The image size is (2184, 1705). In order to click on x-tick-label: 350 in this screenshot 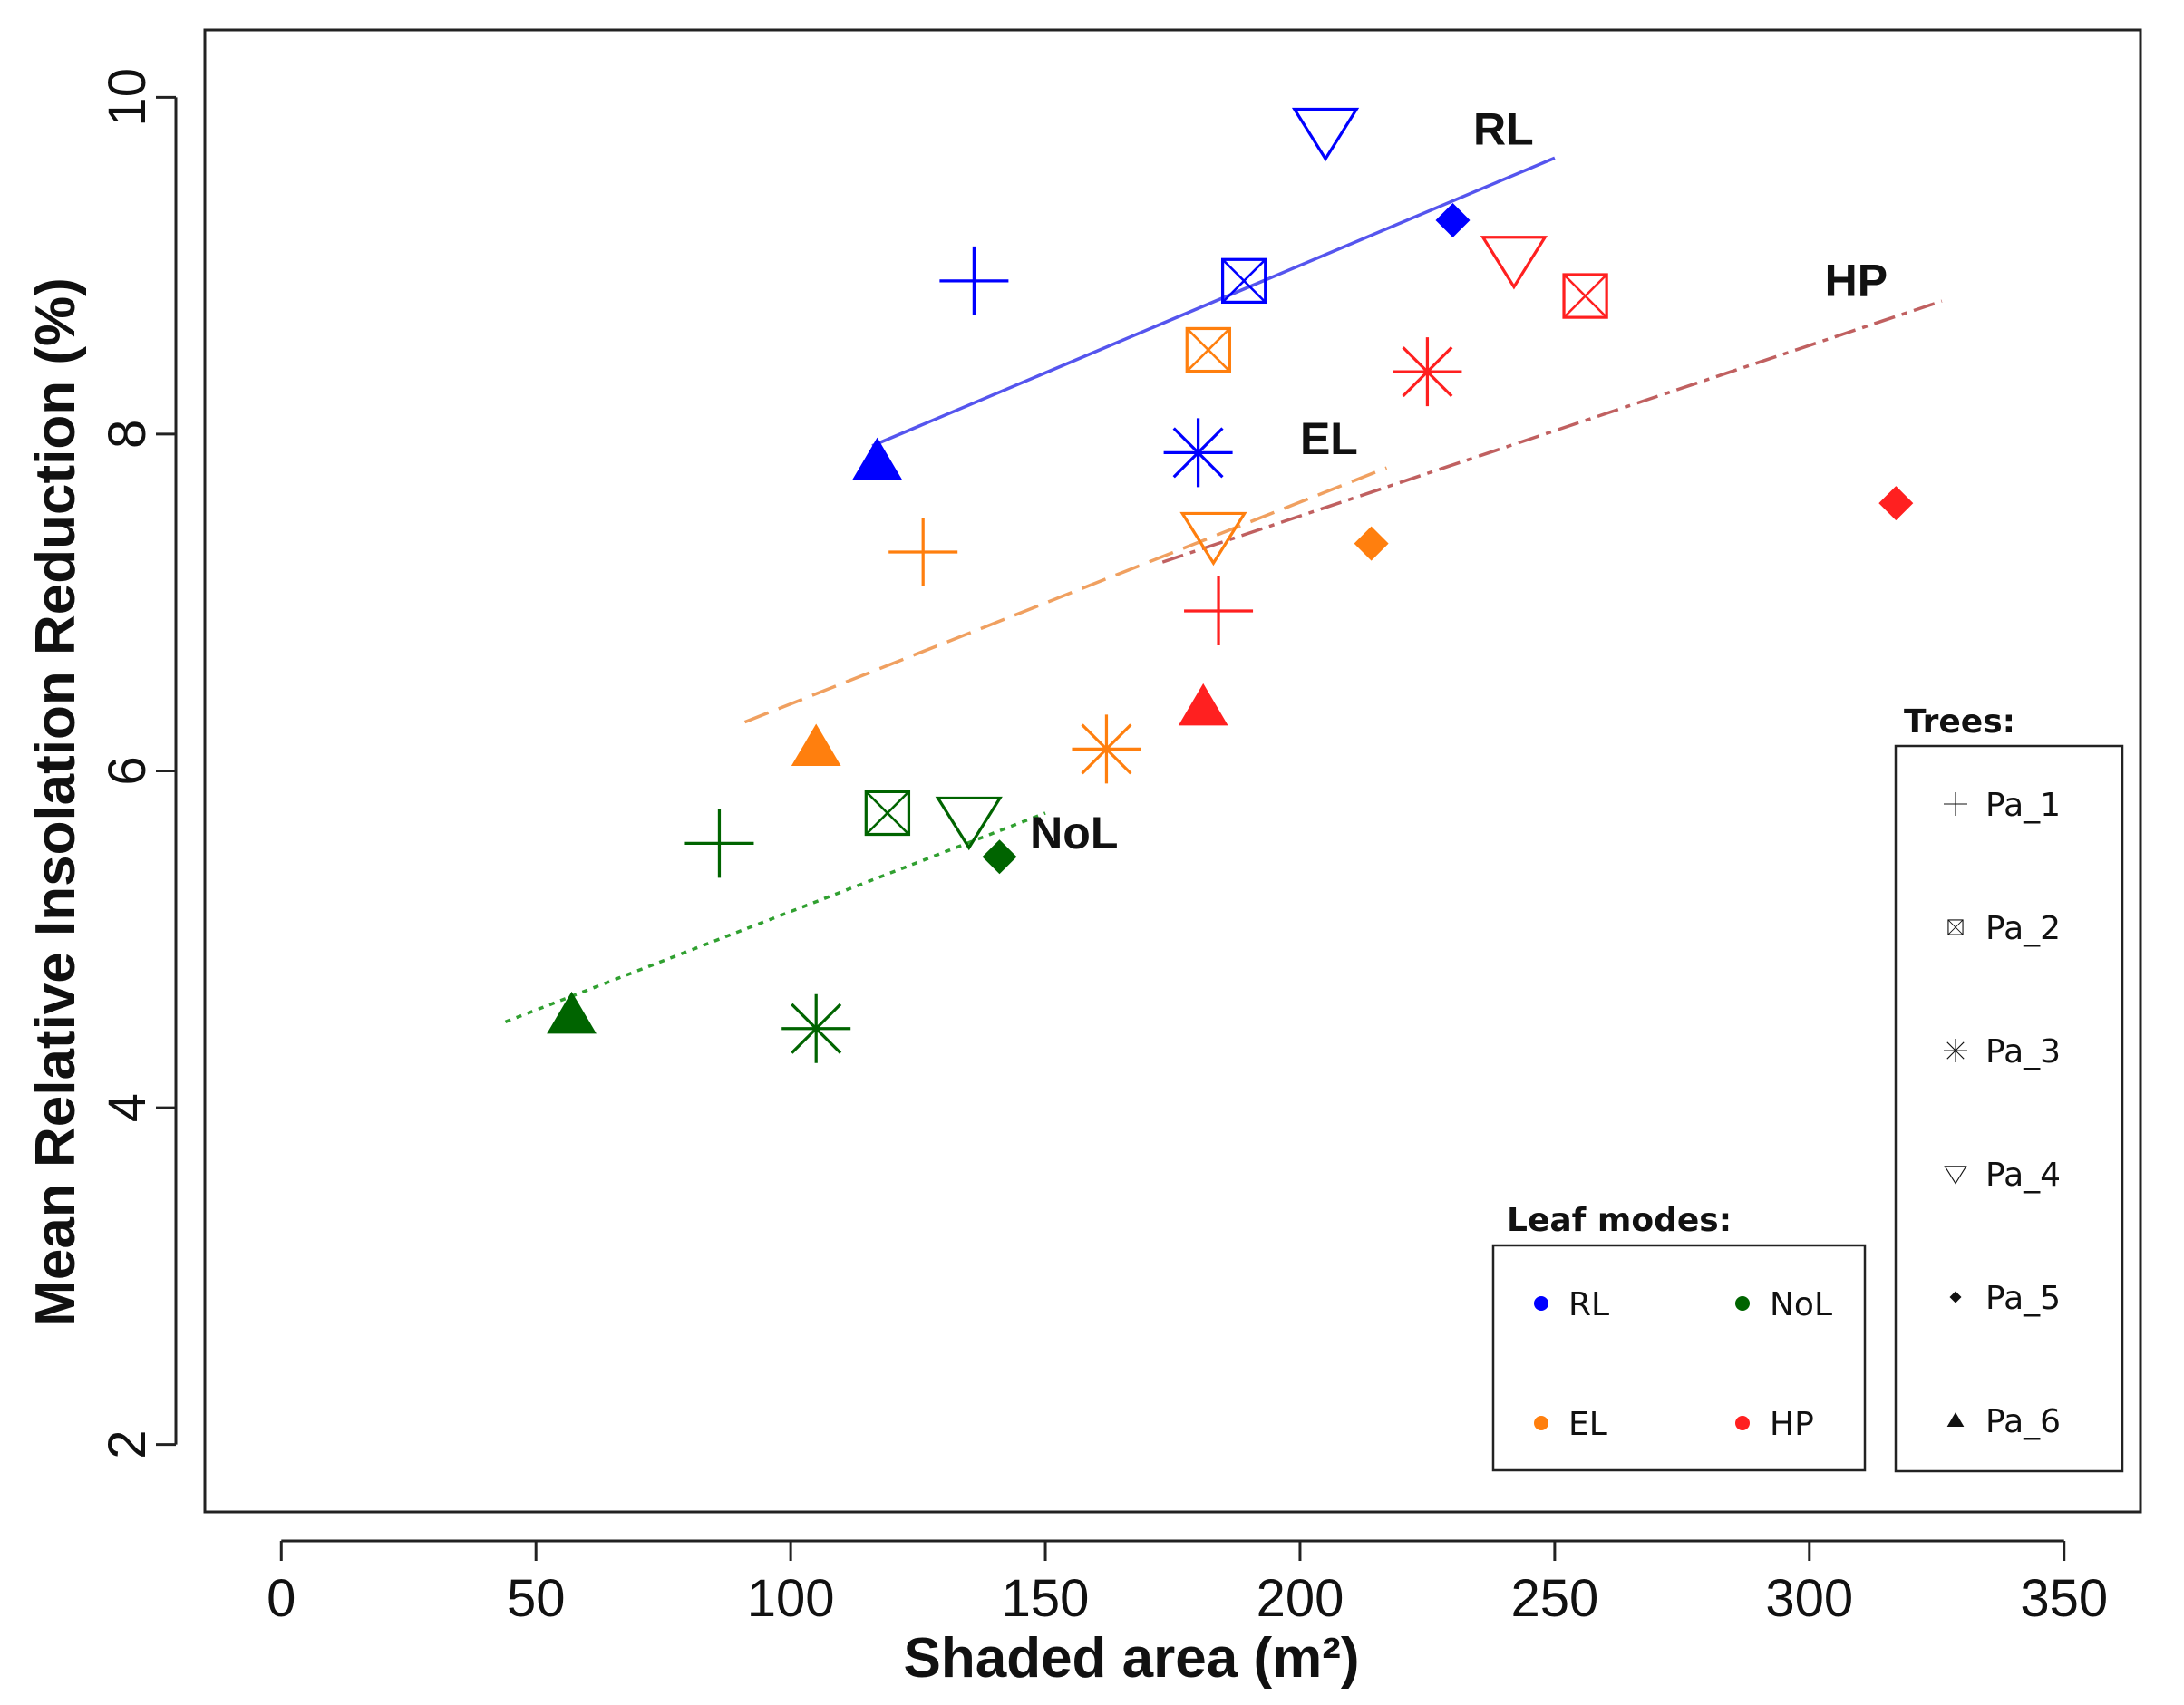, I will do `click(2064, 1598)`.